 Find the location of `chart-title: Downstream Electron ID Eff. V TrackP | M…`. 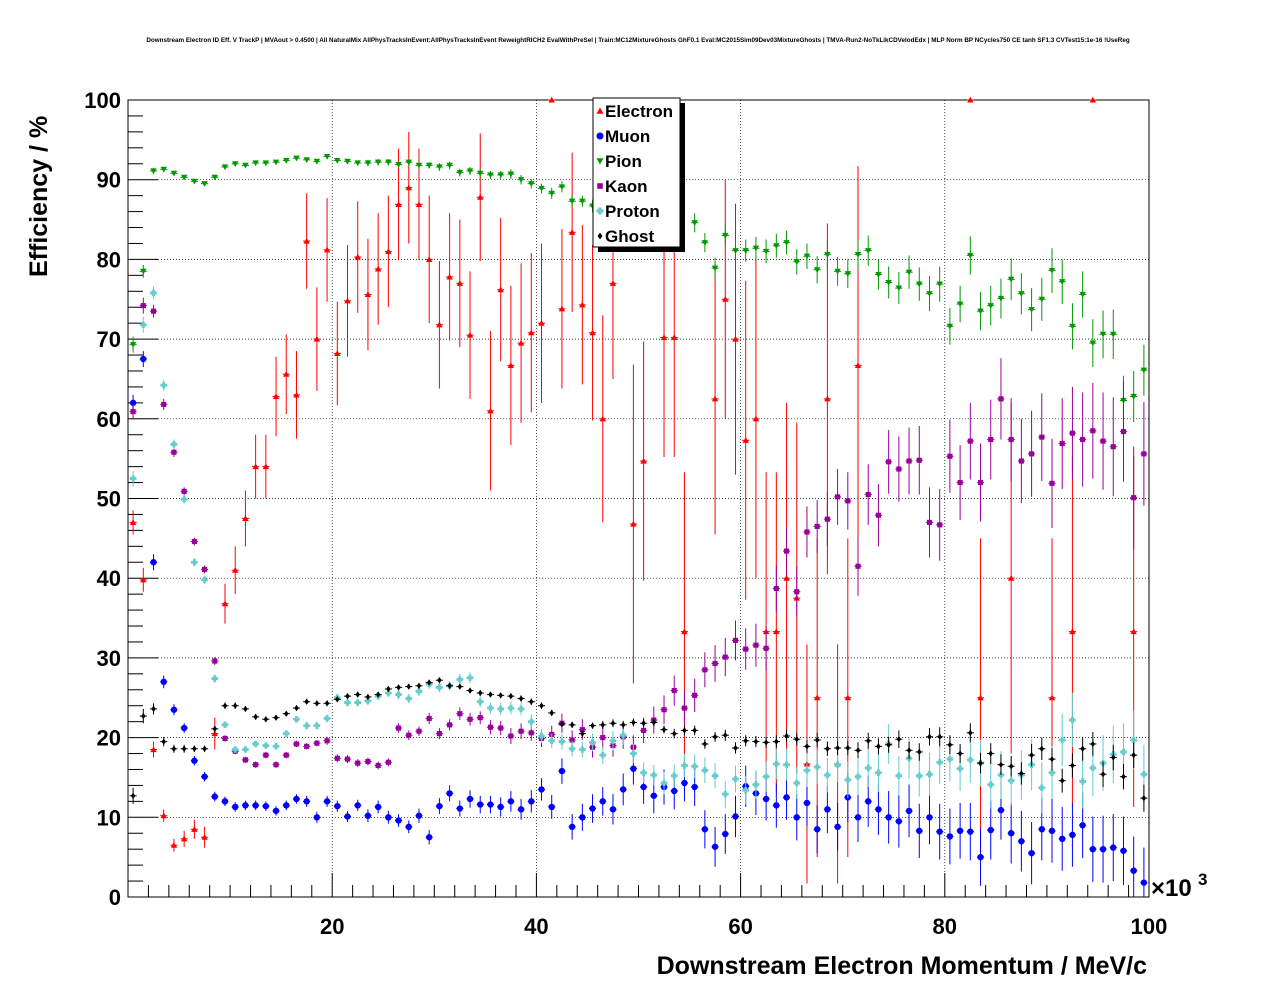

chart-title: Downstream Electron ID Eff. V TrackP | M… is located at coordinates (638, 40).